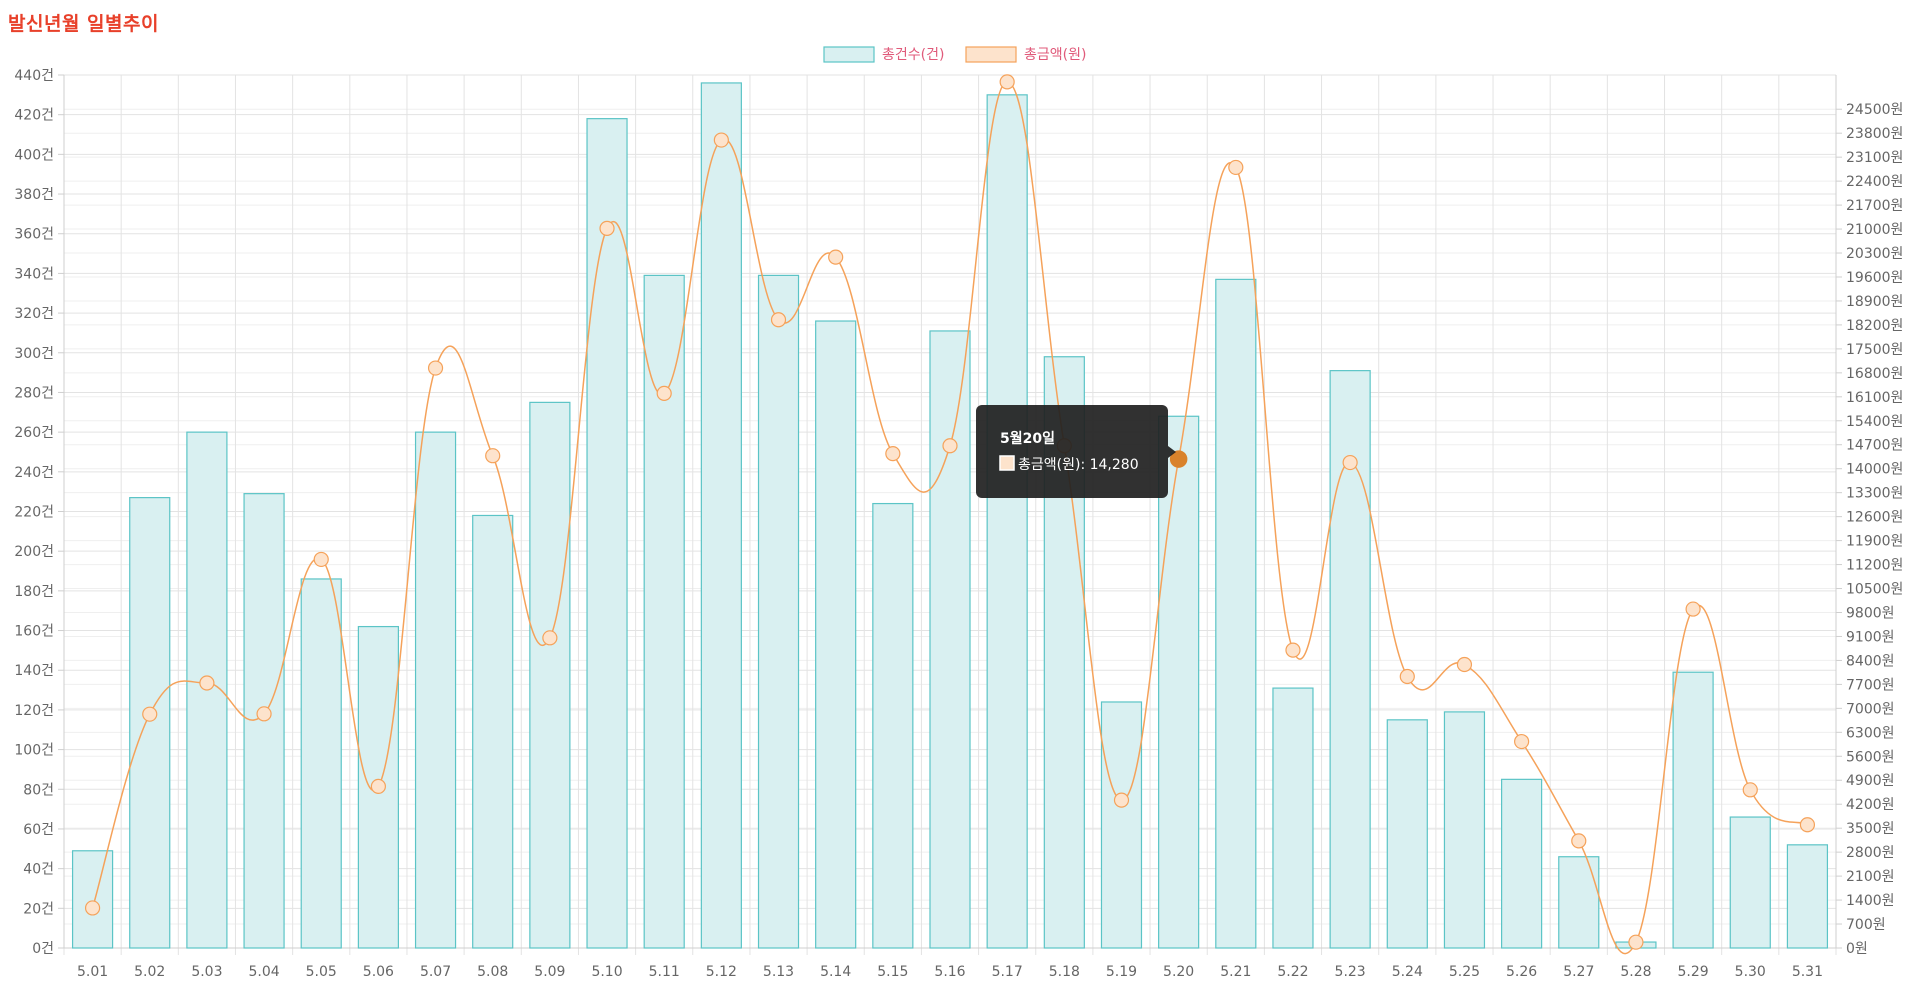  I want to click on x-tick-label: 5.13, so click(778, 972).